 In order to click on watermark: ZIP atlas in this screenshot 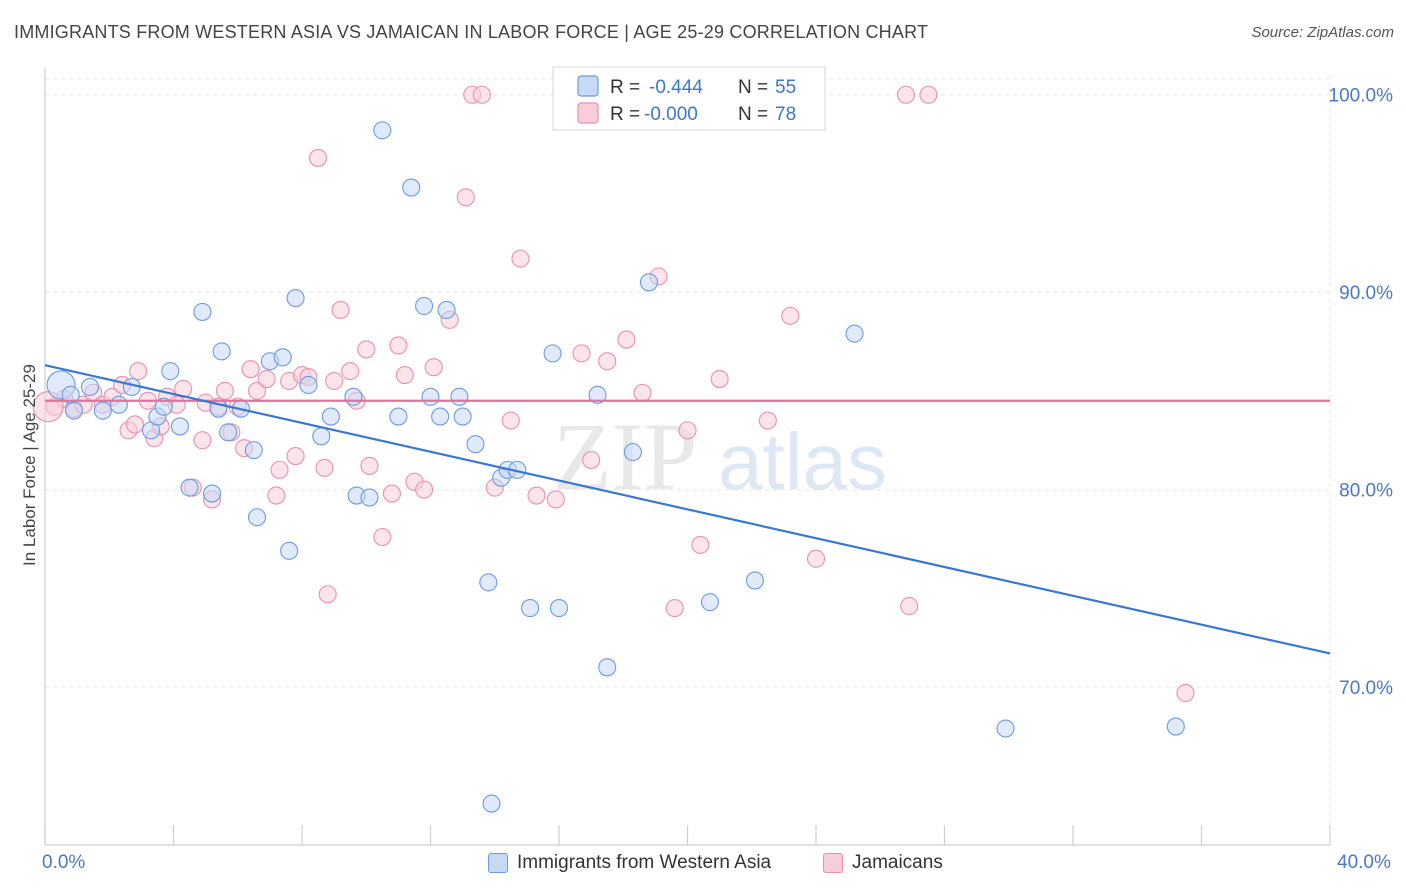, I will do `click(720, 456)`.